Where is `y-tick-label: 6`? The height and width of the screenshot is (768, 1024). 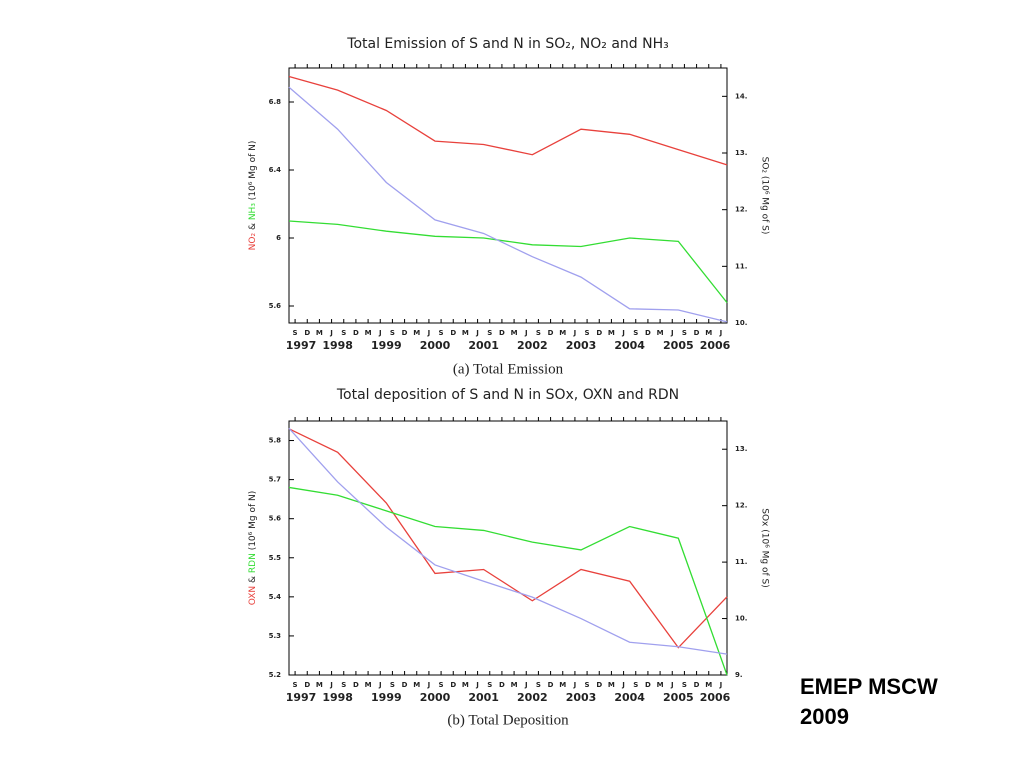 y-tick-label: 6 is located at coordinates (278, 238).